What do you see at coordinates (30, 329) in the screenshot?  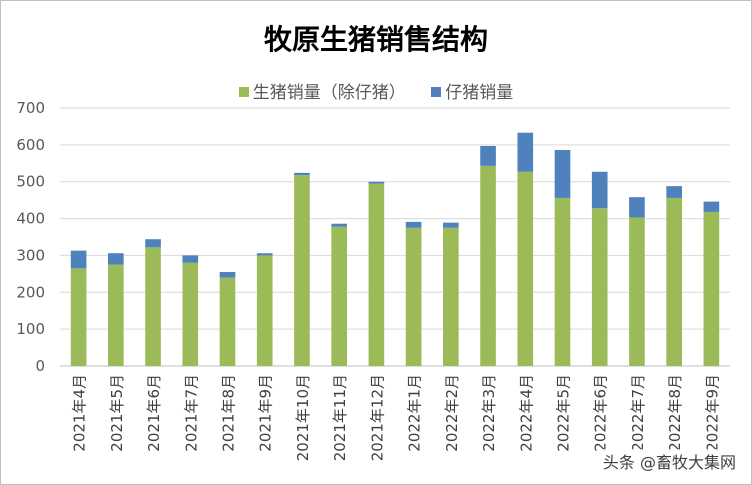 I see `y-tick-label: 100` at bounding box center [30, 329].